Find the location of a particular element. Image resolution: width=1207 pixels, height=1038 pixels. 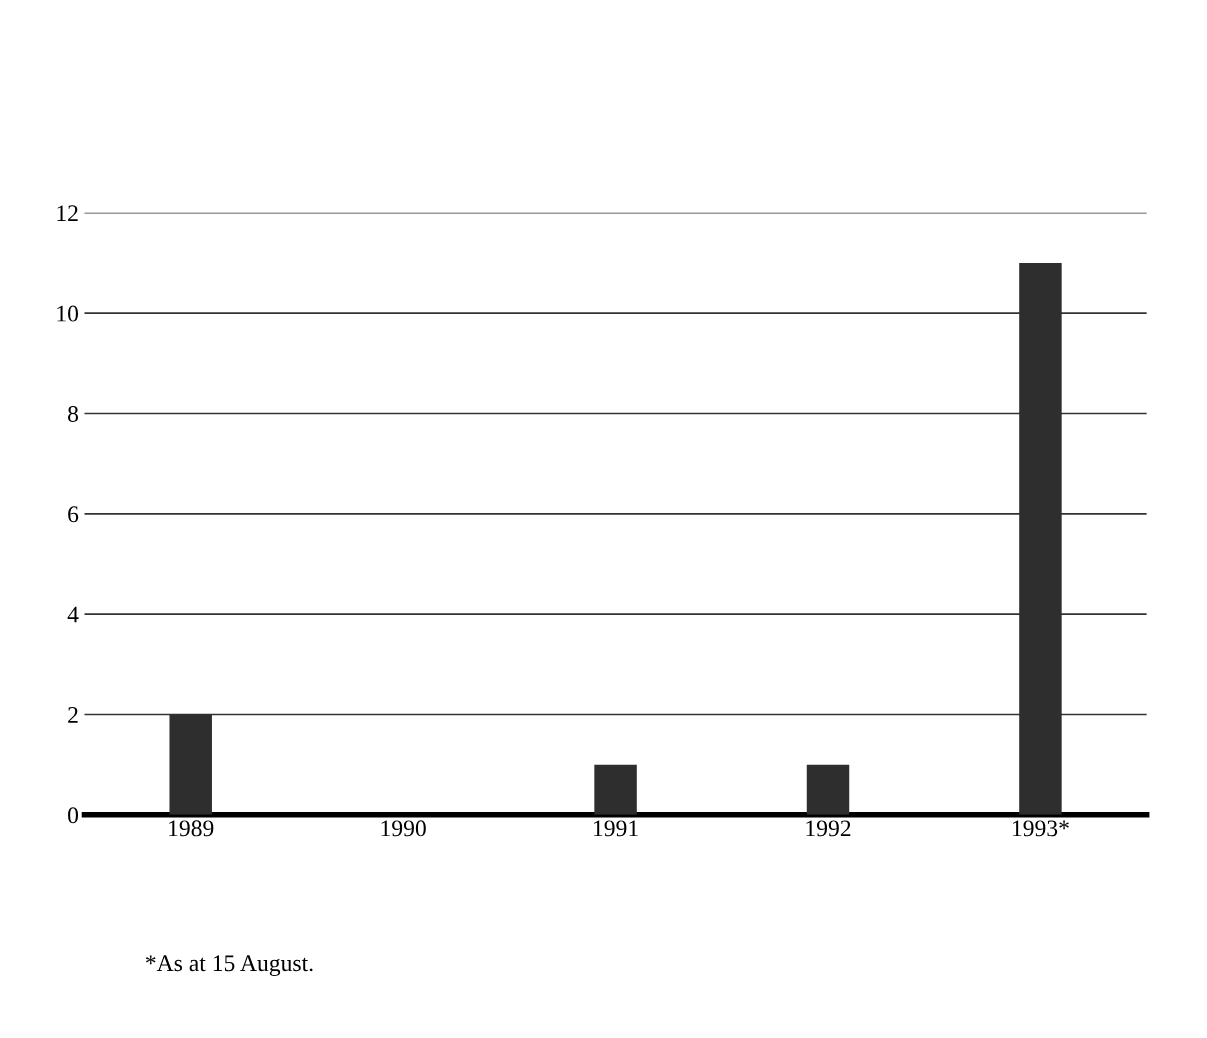

y-tick-label: 8 is located at coordinates (73, 413).